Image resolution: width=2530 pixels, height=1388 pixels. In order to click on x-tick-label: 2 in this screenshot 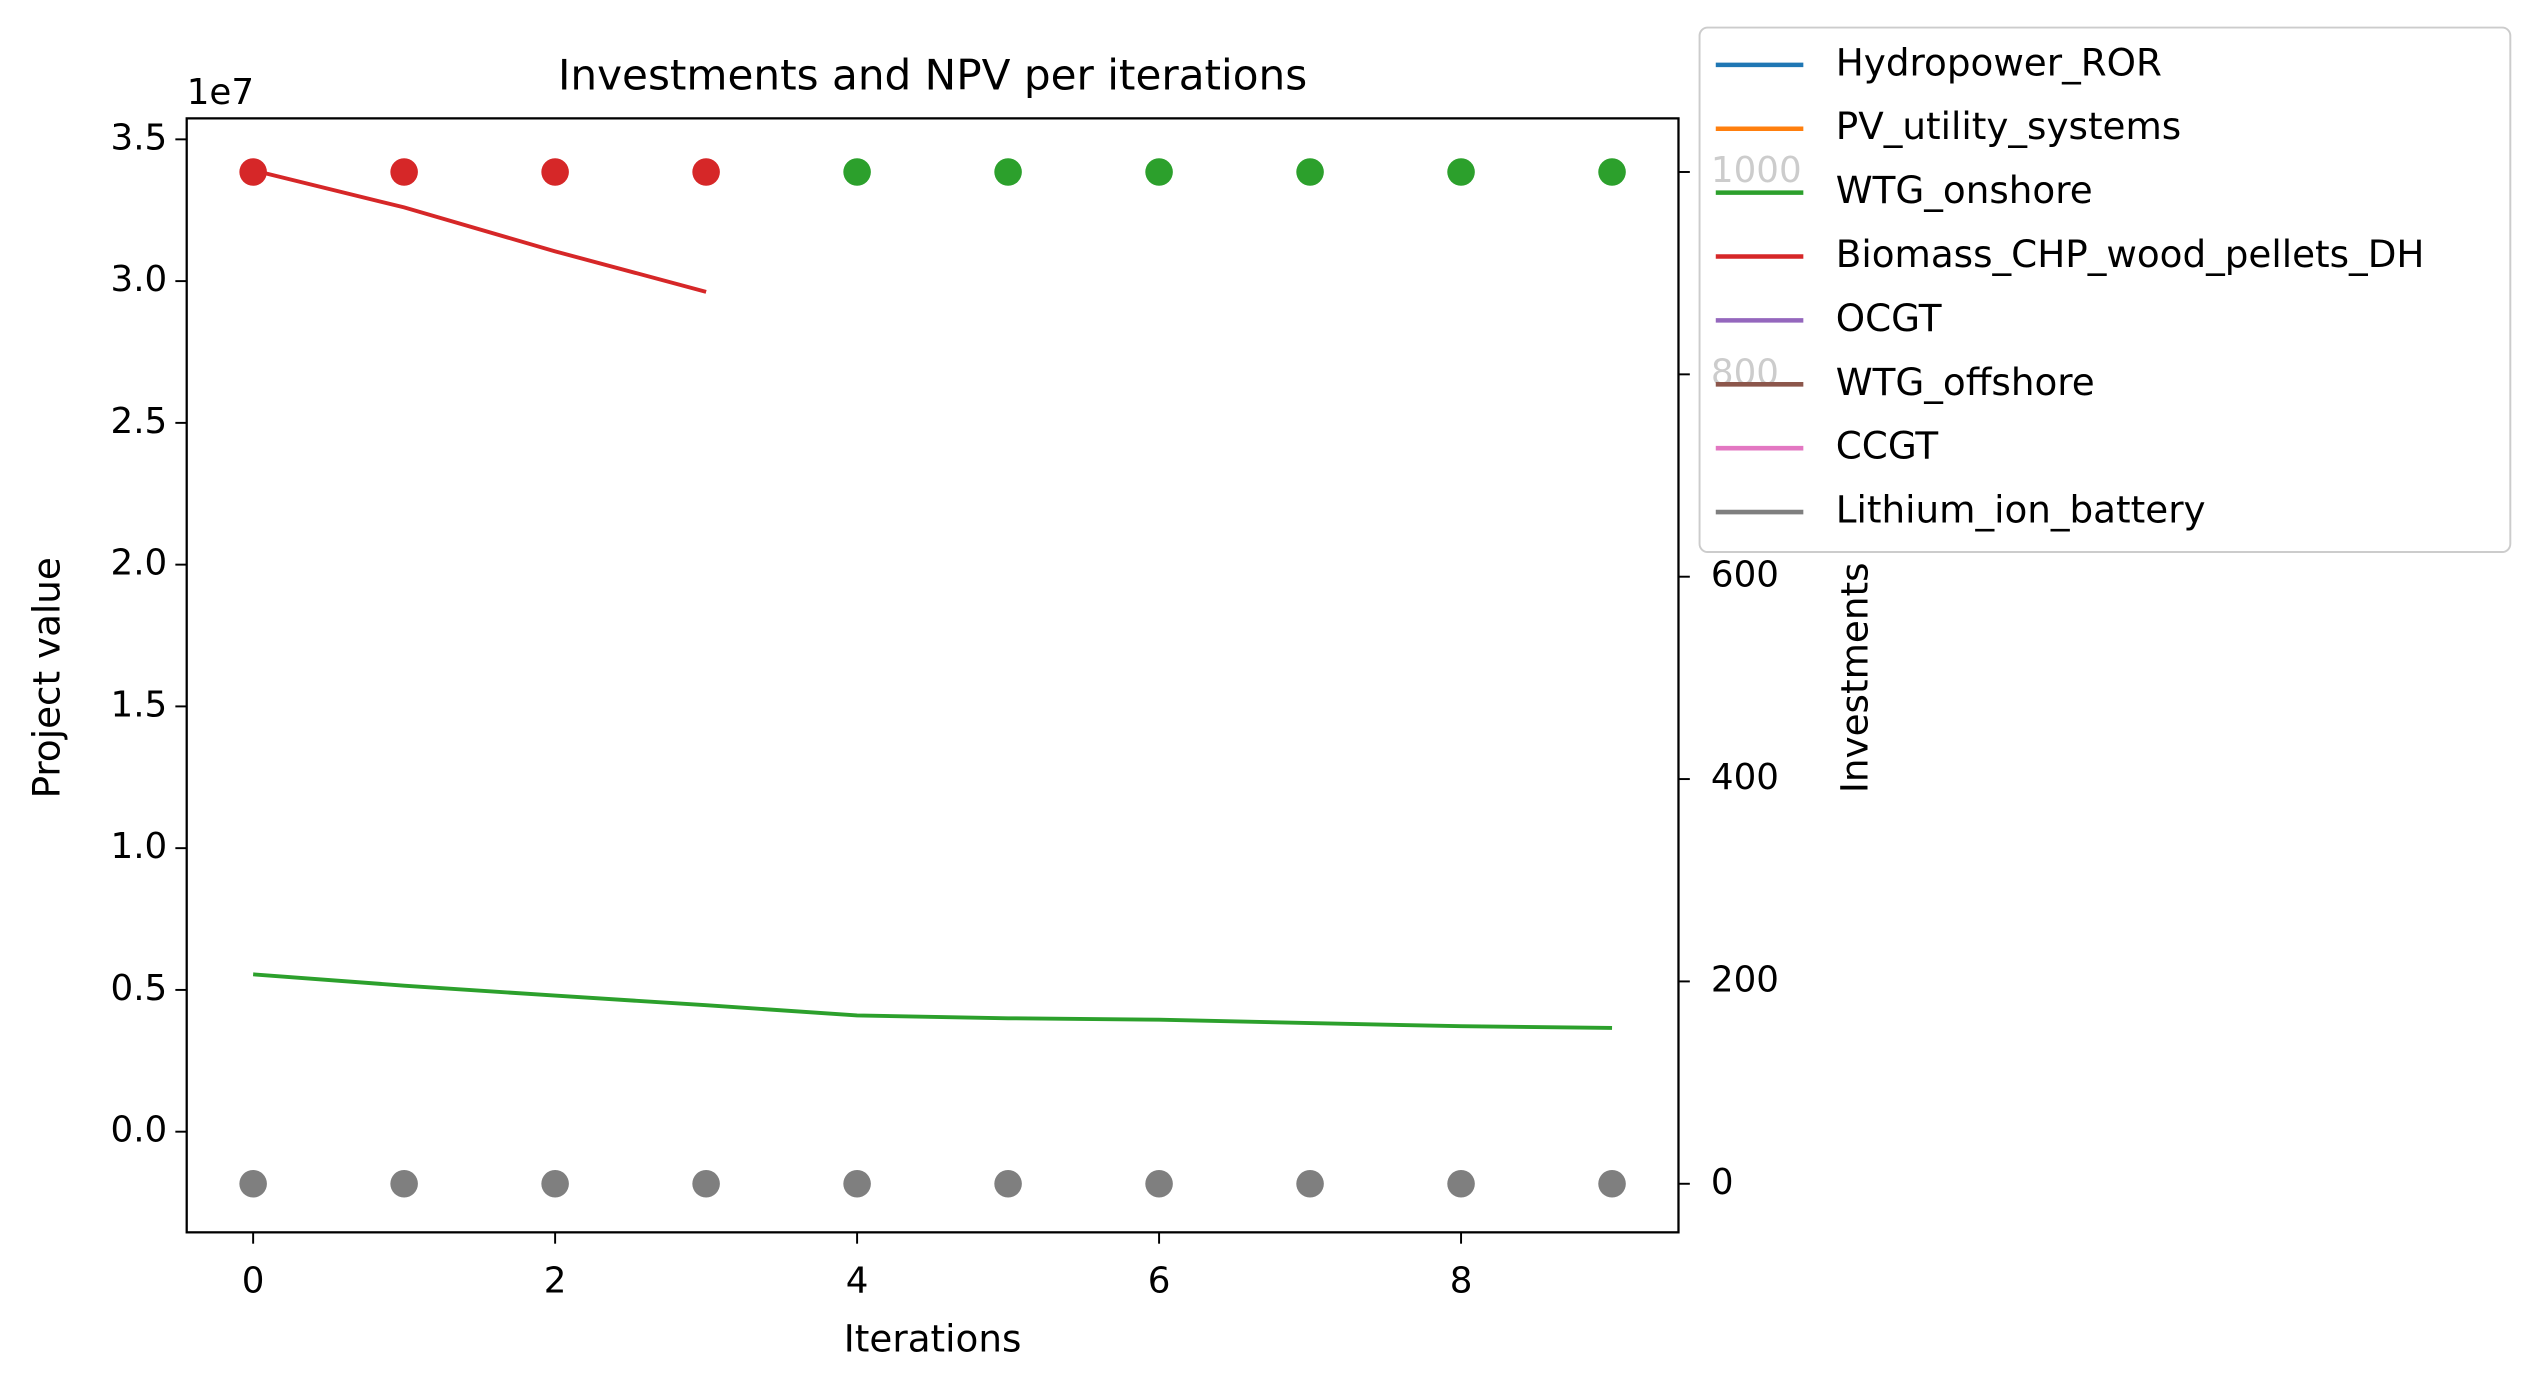, I will do `click(555, 1281)`.